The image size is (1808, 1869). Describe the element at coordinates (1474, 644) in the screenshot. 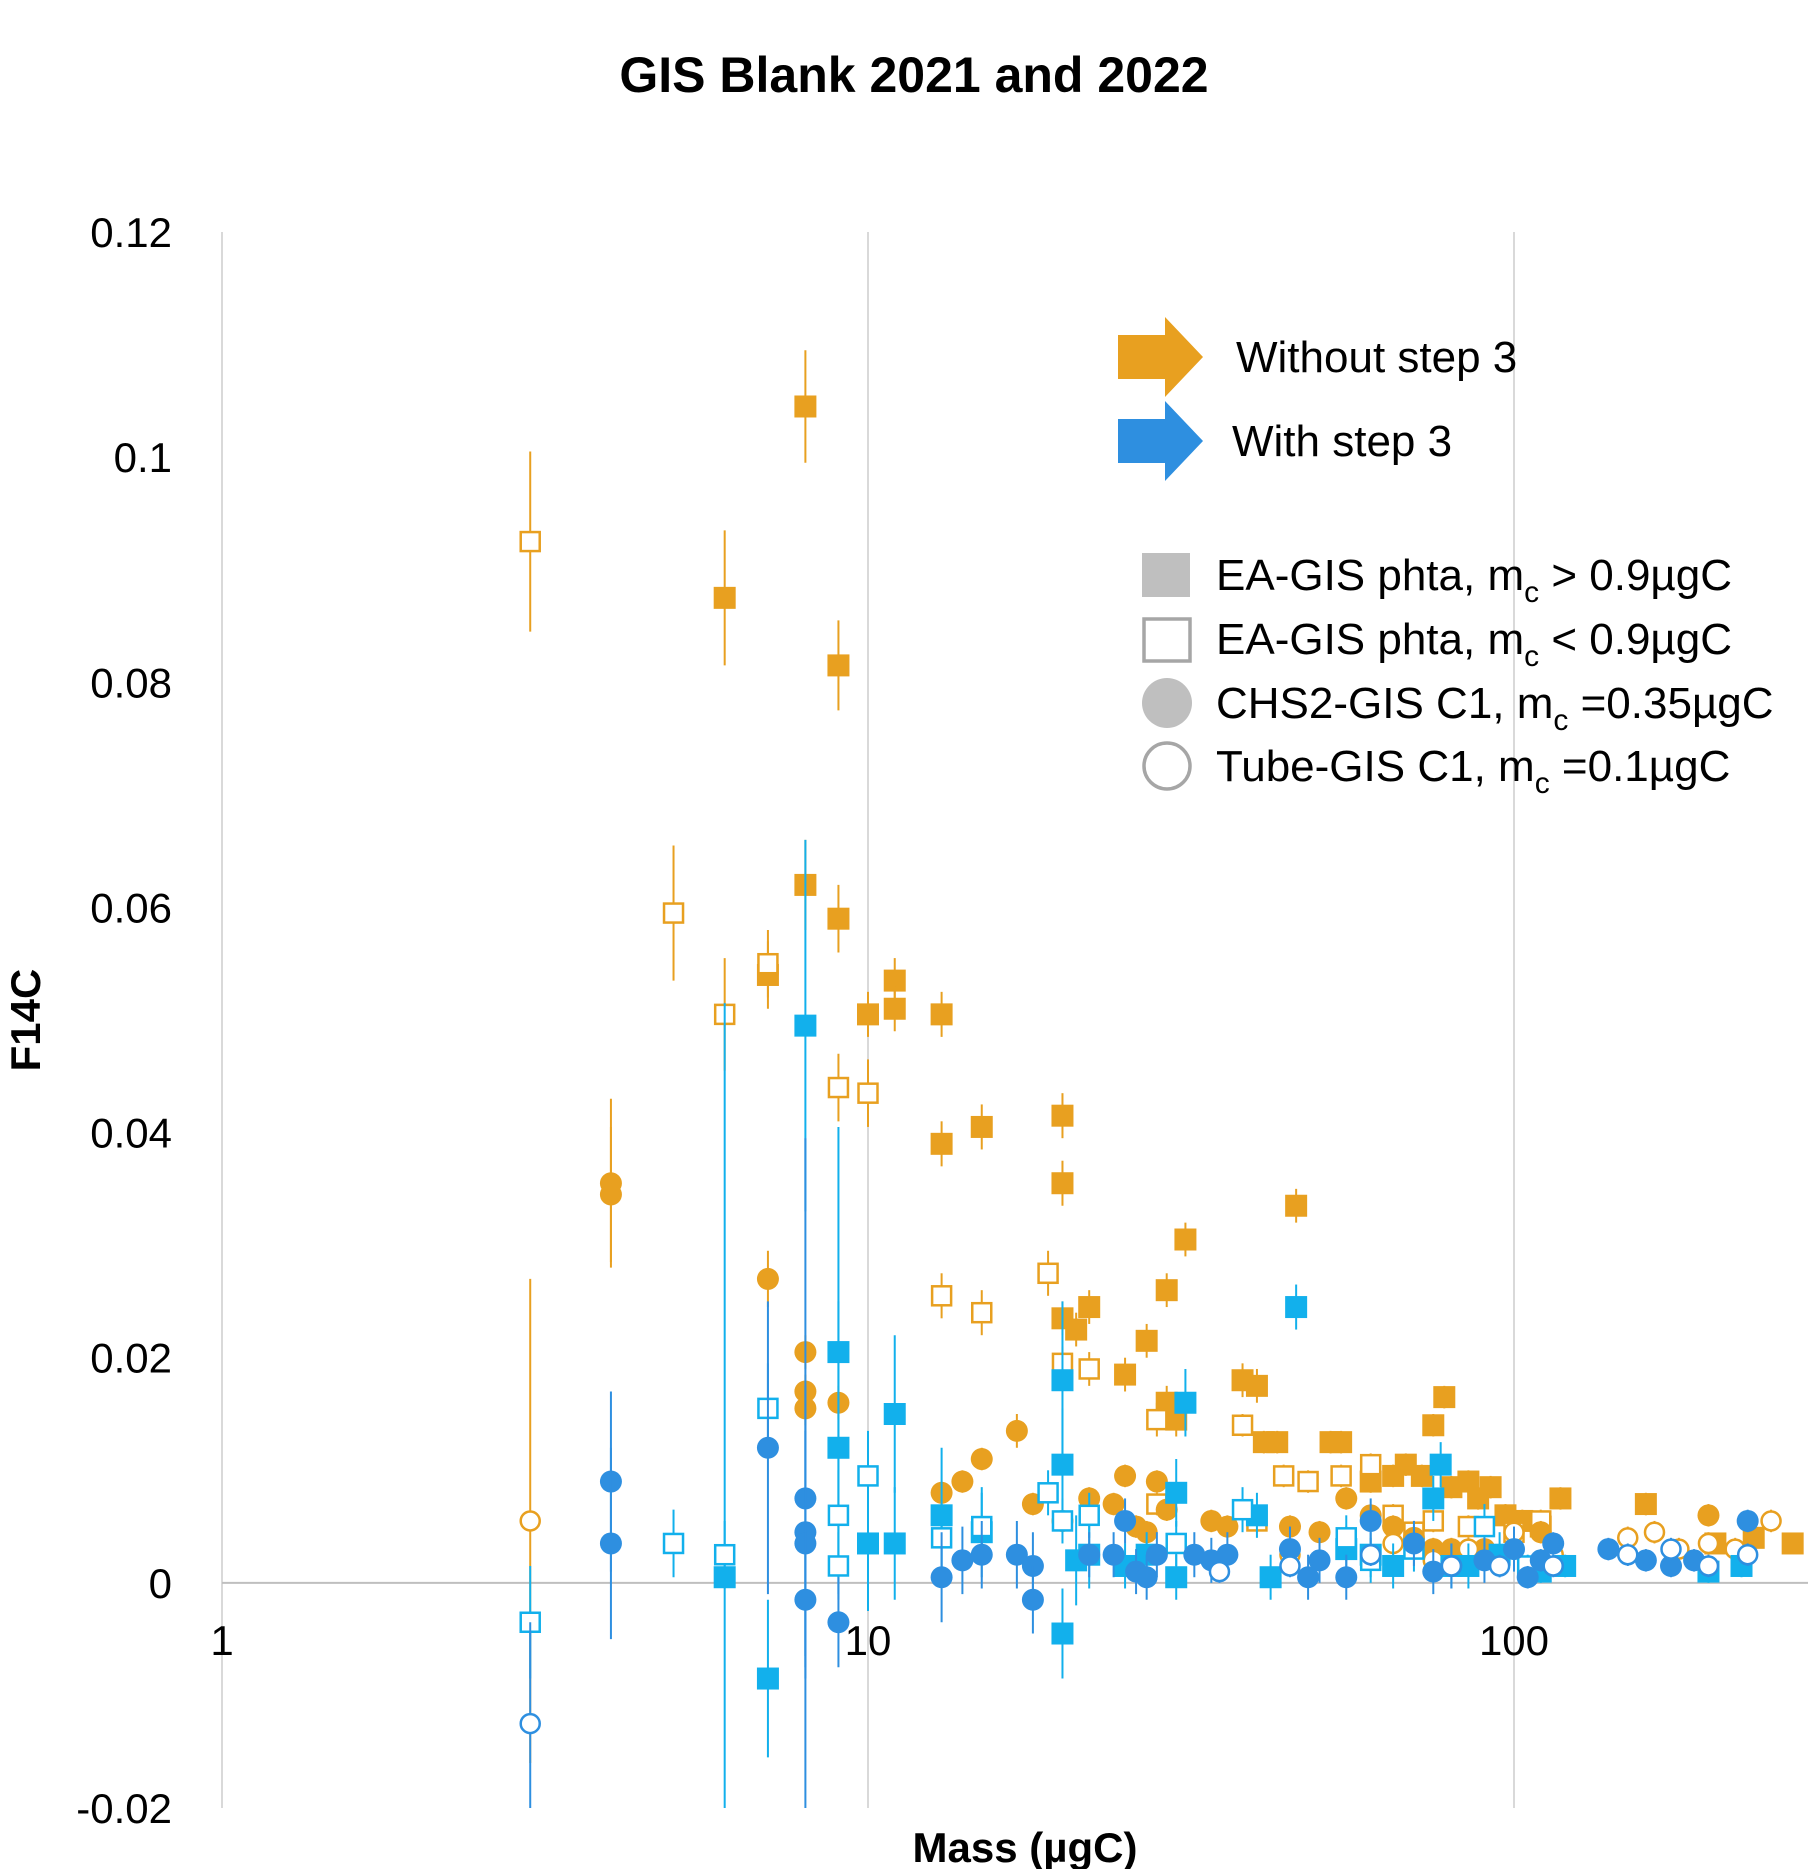

I see `legend-shape-label: EA-GIS phta, mc < 0.9µgC` at that location.